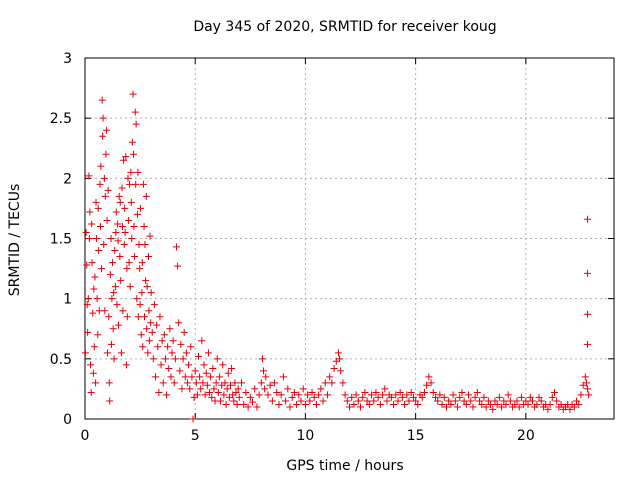  Describe the element at coordinates (526, 436) in the screenshot. I see `x-tick-label: 20` at that location.